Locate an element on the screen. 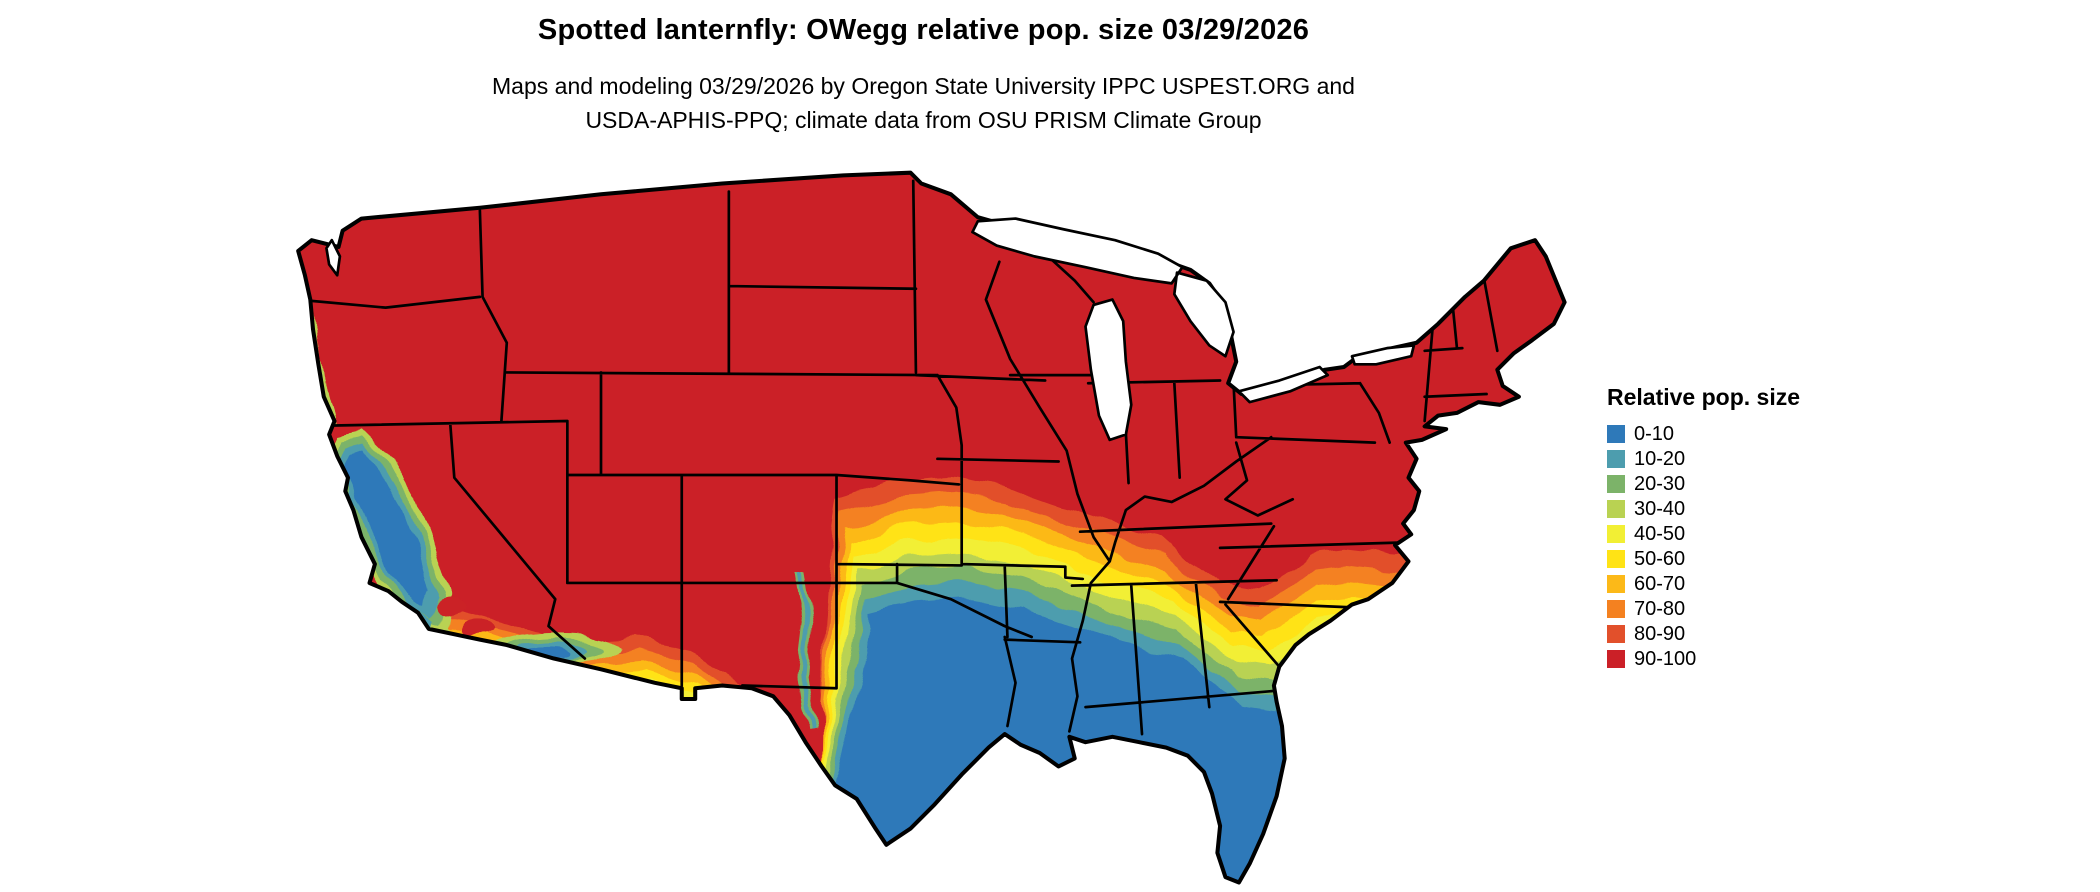  rio-grande-valley-teal-strip is located at coordinates (805, 649).